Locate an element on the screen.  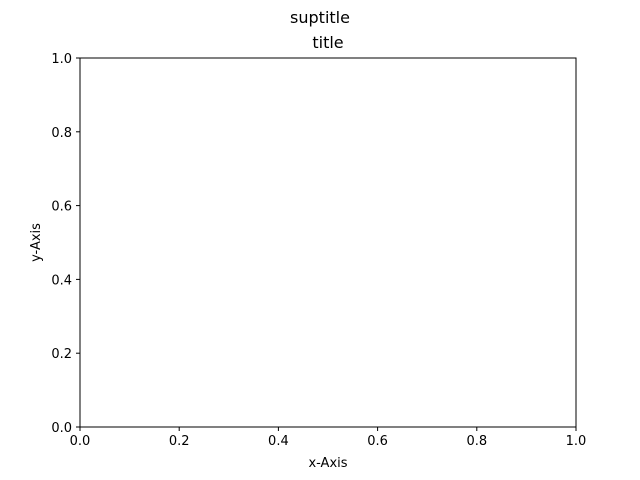
y-tick-label: 0.8 is located at coordinates (61, 133).